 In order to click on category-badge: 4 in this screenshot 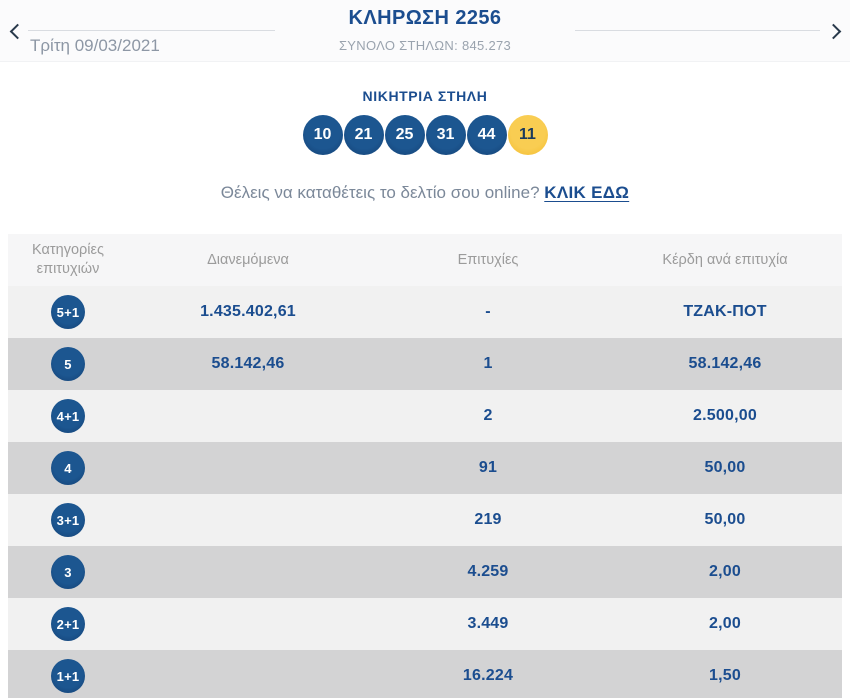, I will do `click(68, 468)`.